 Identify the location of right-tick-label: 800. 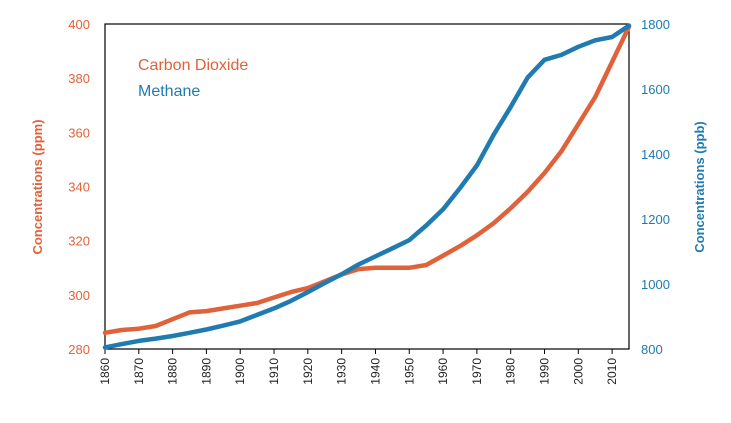
(652, 349).